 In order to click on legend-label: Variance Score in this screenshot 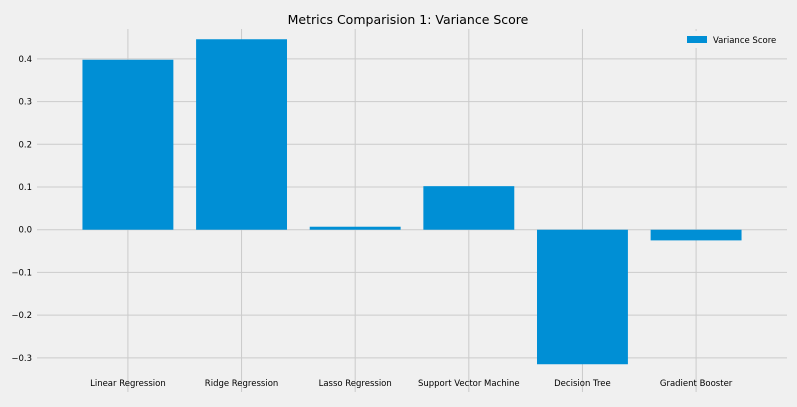, I will do `click(744, 41)`.